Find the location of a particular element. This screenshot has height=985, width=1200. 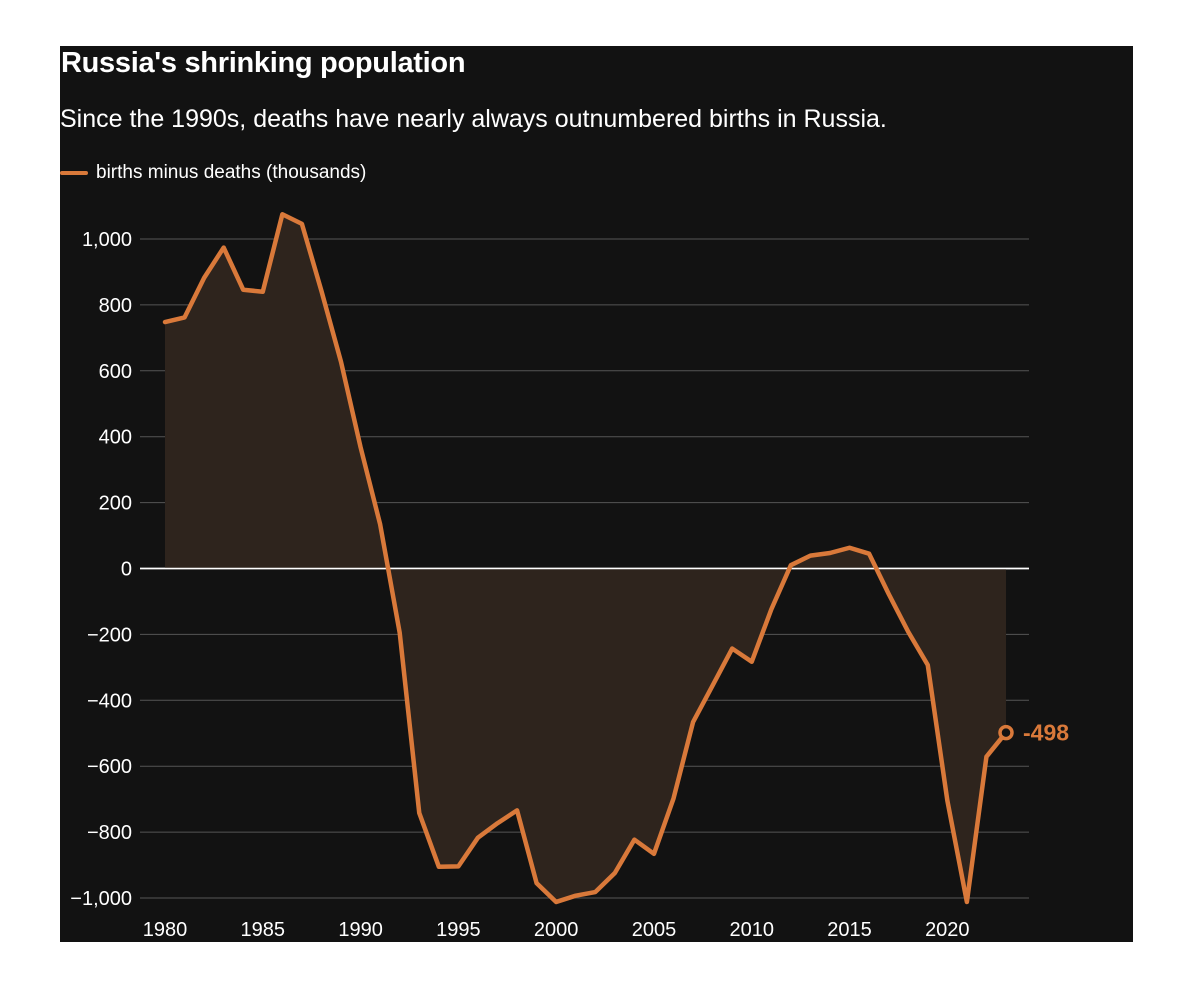

y-tick-label: −600 is located at coordinates (109, 767).